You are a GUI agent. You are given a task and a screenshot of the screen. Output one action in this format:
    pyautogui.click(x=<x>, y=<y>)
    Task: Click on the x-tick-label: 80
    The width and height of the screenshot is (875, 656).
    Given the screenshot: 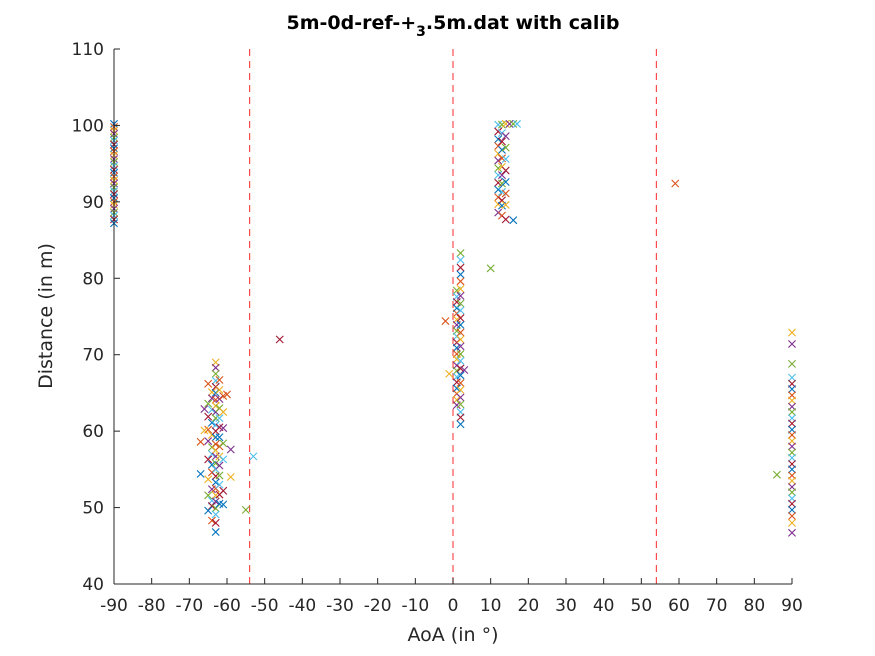 What is the action you would take?
    pyautogui.click(x=755, y=606)
    